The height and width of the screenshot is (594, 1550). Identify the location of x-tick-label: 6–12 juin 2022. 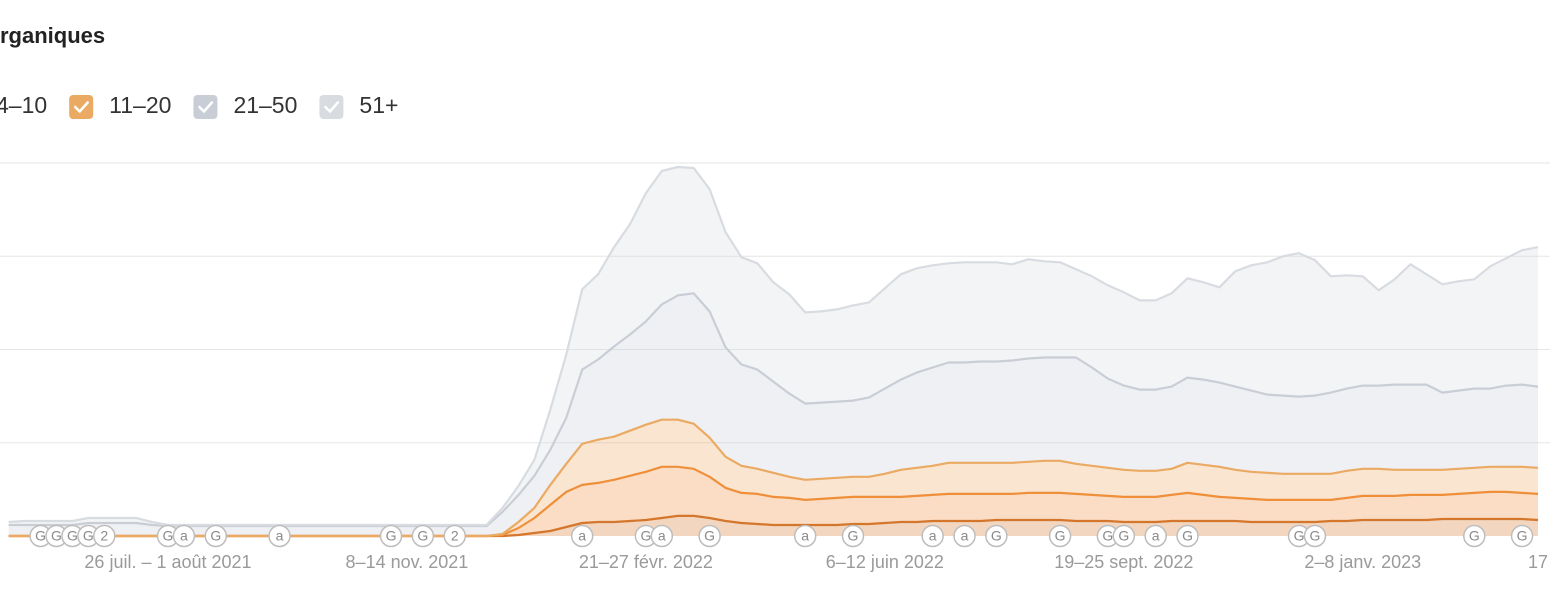
(885, 562).